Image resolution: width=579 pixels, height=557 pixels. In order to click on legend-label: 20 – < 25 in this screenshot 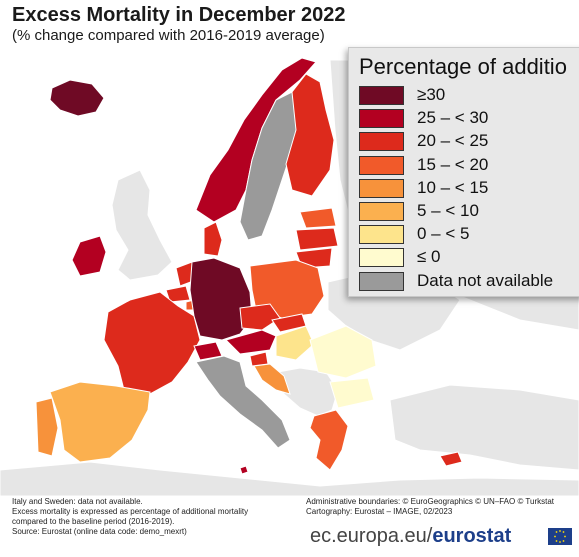, I will do `click(453, 141)`.